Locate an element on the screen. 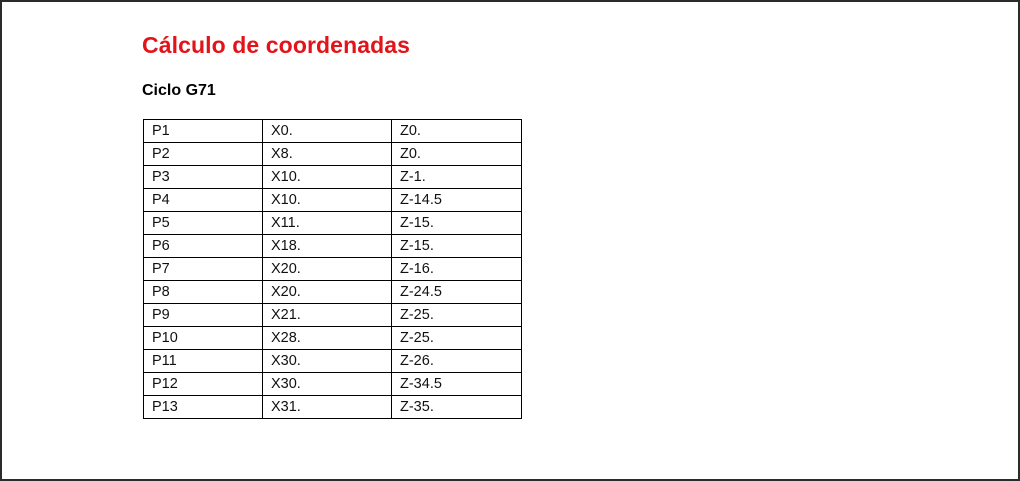  x-coordinate-cell: X18. is located at coordinates (327, 246).